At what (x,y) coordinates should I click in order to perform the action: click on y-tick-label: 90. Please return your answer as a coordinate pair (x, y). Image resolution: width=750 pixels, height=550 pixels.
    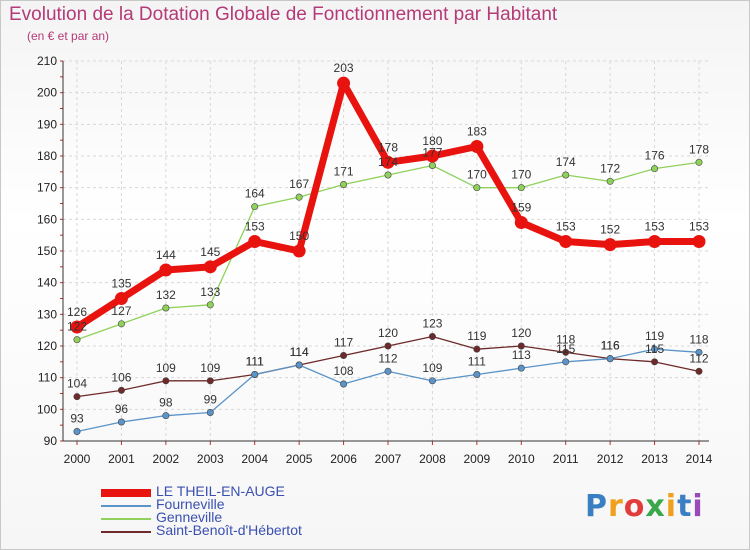
    Looking at the image, I should click on (51, 441).